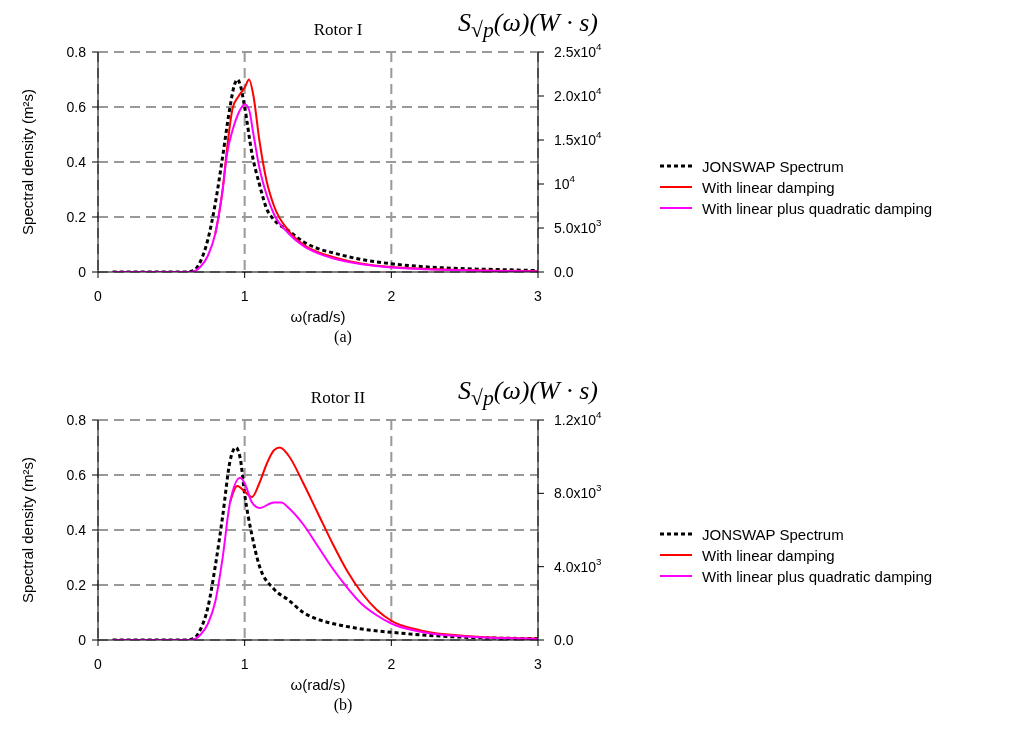 The width and height of the screenshot is (1012, 744). What do you see at coordinates (578, 94) in the screenshot?
I see `y2-tick-label: 2.0x10$^{4}$` at bounding box center [578, 94].